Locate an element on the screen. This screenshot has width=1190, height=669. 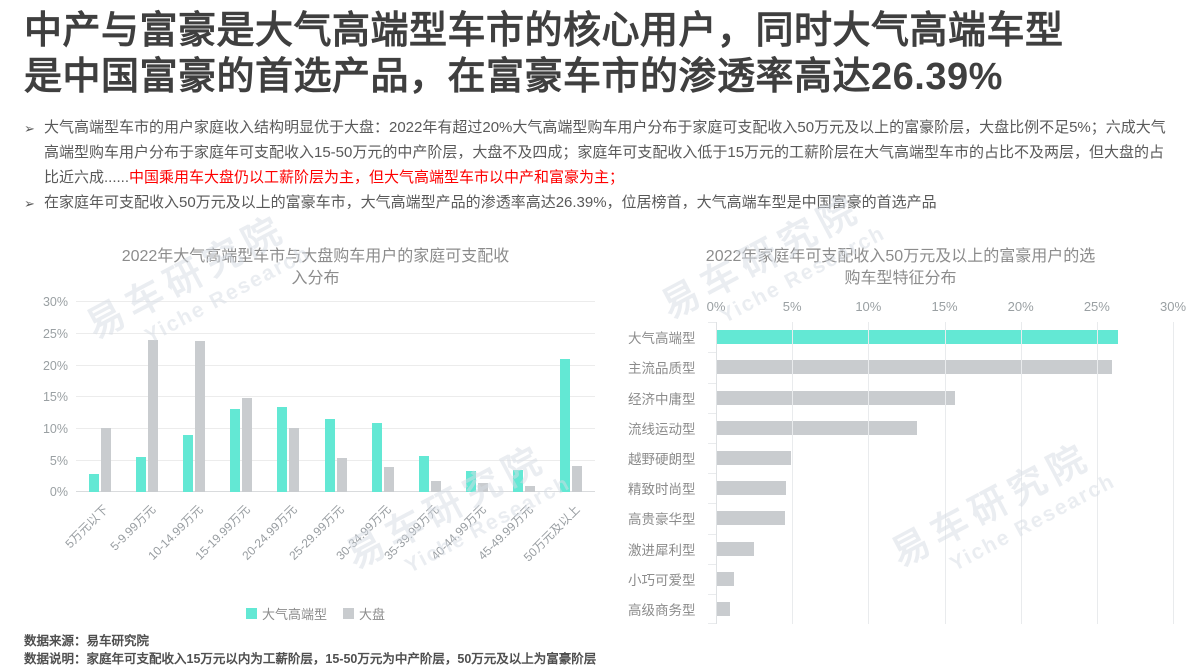
bar-group: 5万元以下 is located at coordinates (92, 426).